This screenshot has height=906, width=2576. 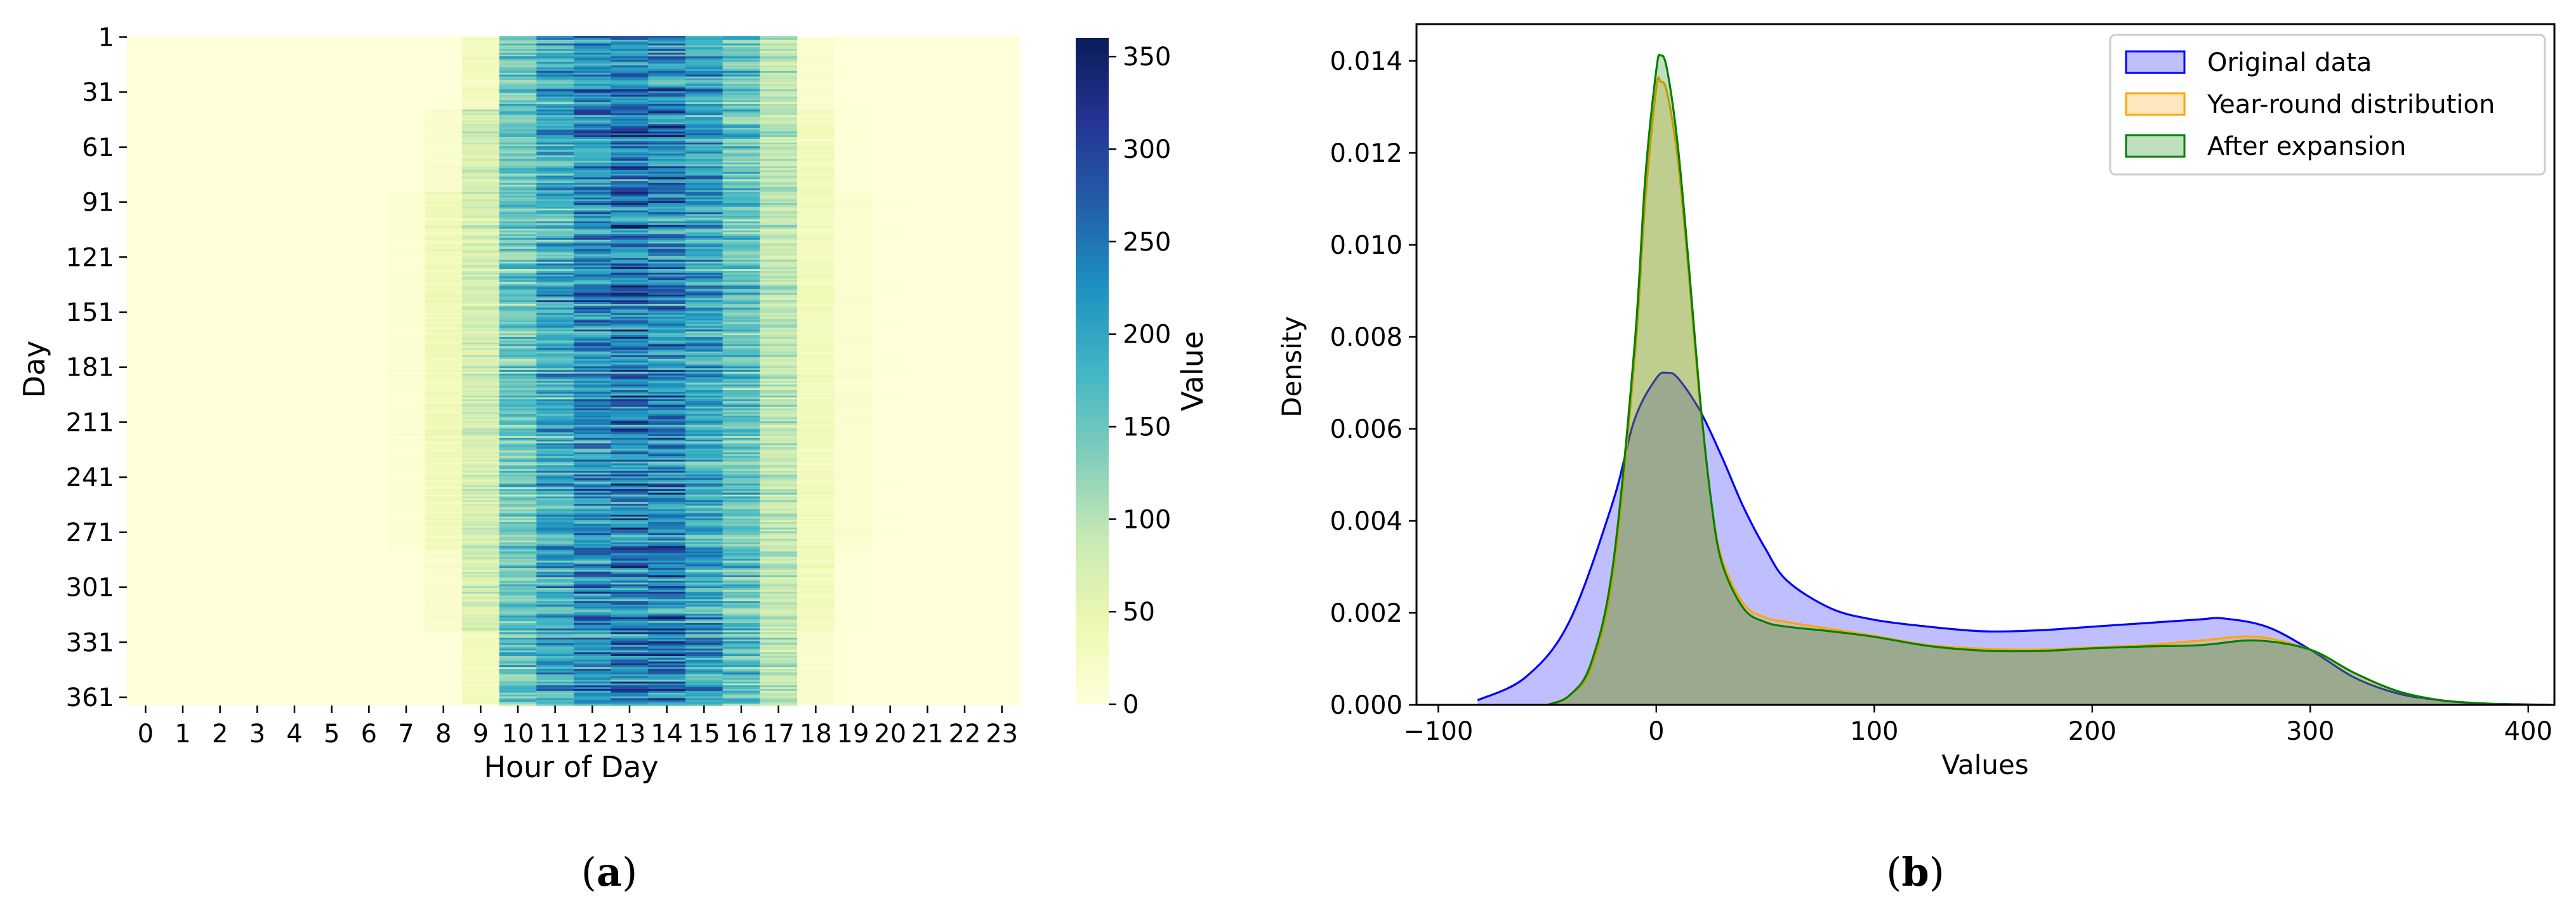 What do you see at coordinates (2289, 62) in the screenshot?
I see `legend-label-original-data: Original data` at bounding box center [2289, 62].